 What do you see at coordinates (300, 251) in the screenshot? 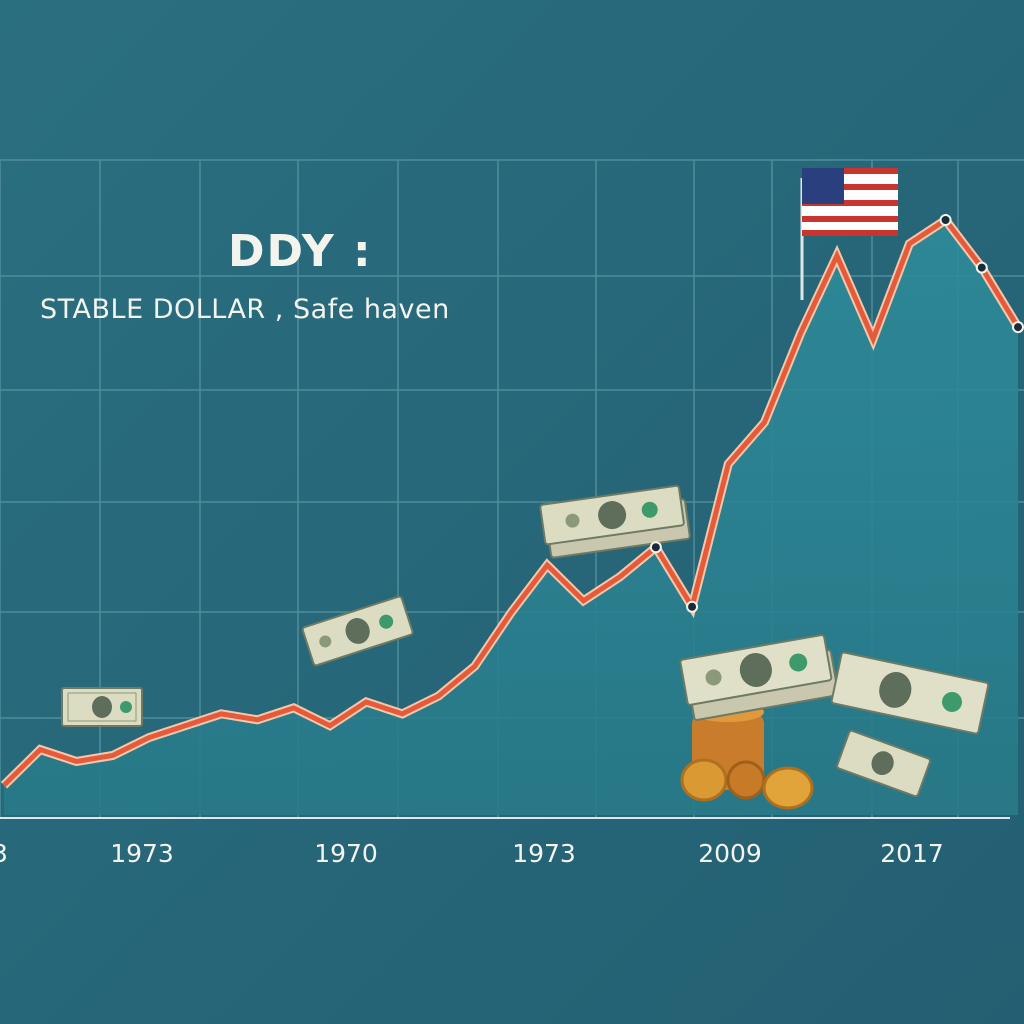
I see `chart-title: DDY :` at bounding box center [300, 251].